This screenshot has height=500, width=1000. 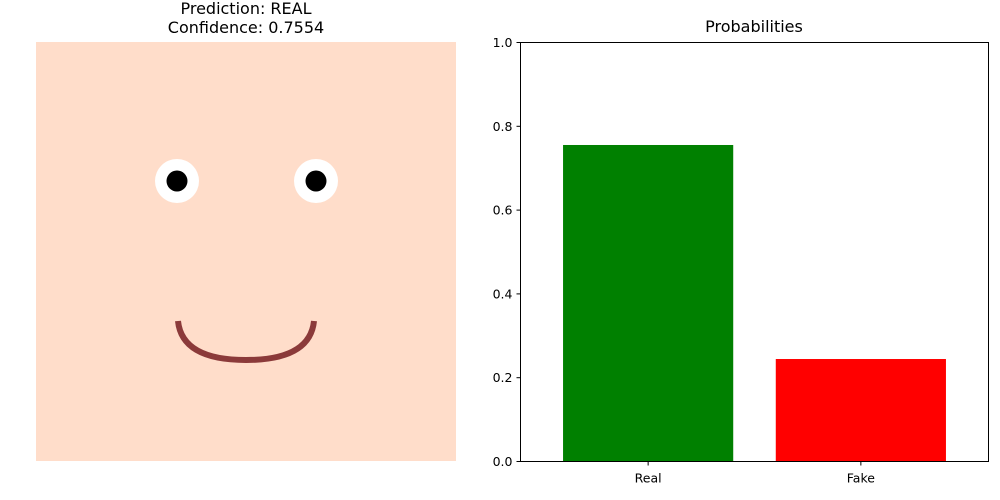 I want to click on y-tick-label: 0.2, so click(x=503, y=377).